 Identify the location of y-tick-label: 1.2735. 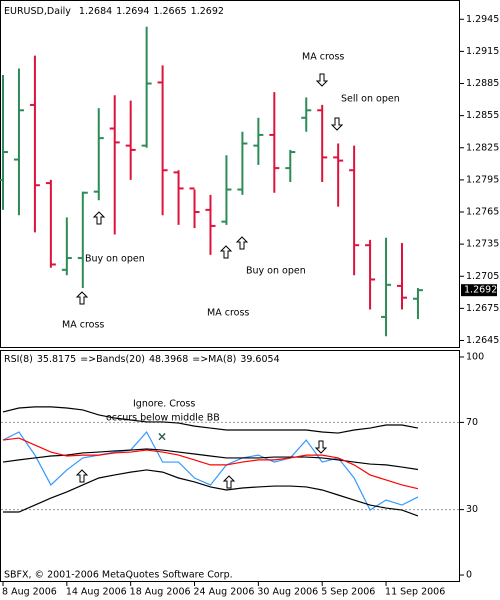
(482, 244).